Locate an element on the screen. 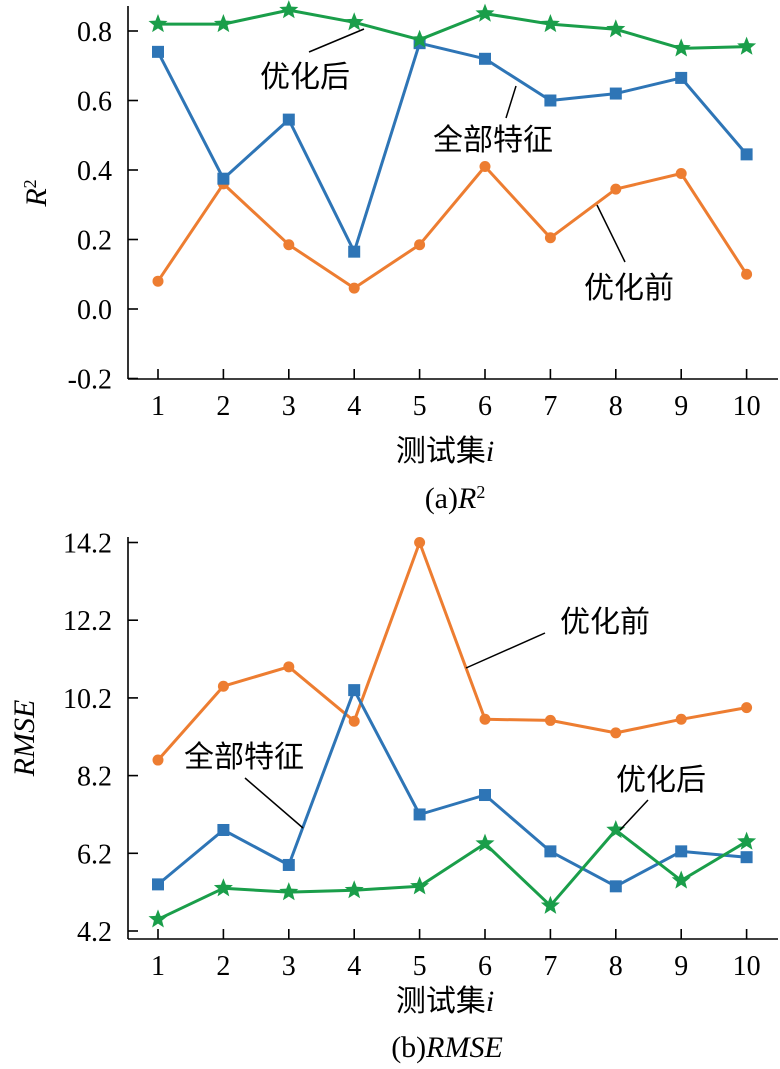 Image resolution: width=780 pixels, height=1069 pixels. y-tick-label: 0.0 is located at coordinates (94, 310).